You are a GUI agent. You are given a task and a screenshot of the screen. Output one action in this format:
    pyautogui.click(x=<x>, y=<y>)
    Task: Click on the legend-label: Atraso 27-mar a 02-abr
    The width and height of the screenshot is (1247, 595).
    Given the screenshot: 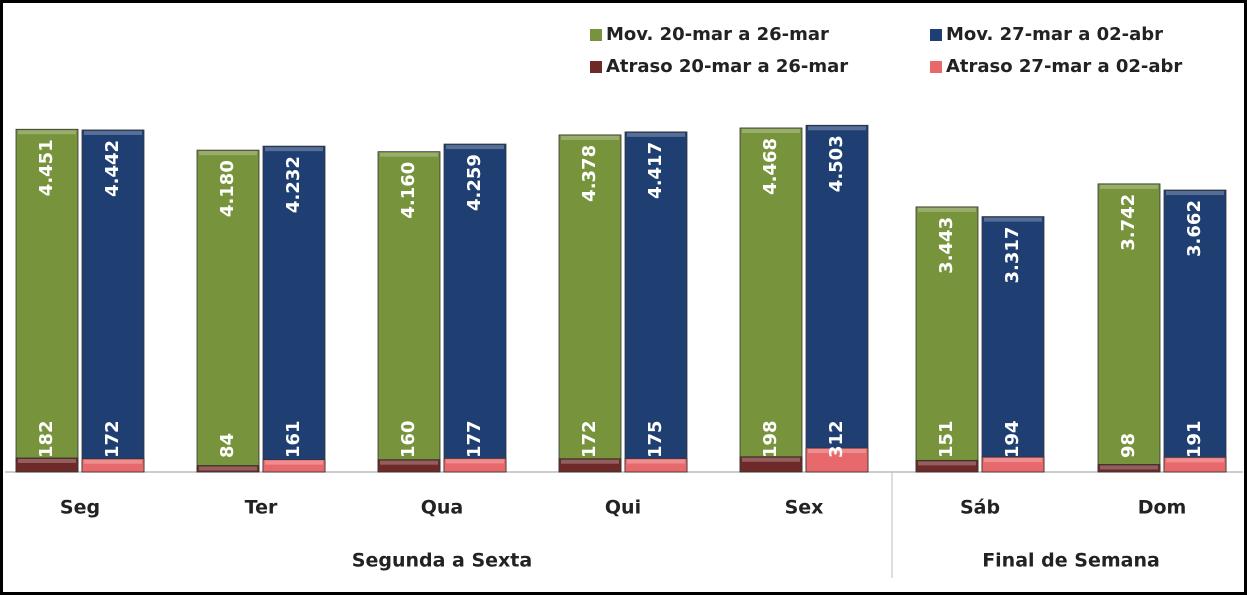 What is the action you would take?
    pyautogui.click(x=1064, y=66)
    